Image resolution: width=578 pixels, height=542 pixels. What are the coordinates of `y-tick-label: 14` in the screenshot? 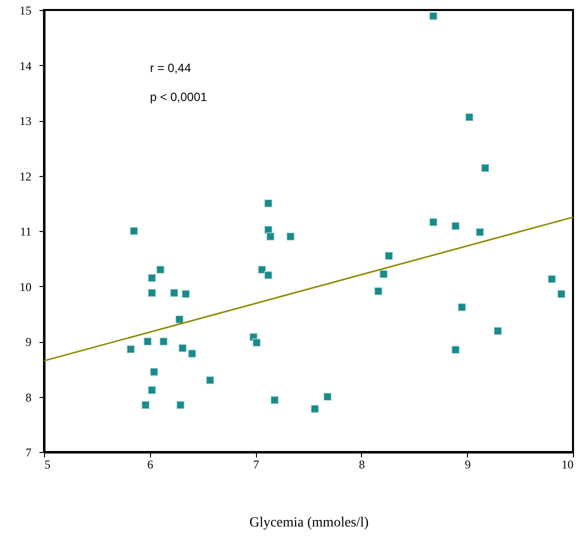 It's located at (26, 65).